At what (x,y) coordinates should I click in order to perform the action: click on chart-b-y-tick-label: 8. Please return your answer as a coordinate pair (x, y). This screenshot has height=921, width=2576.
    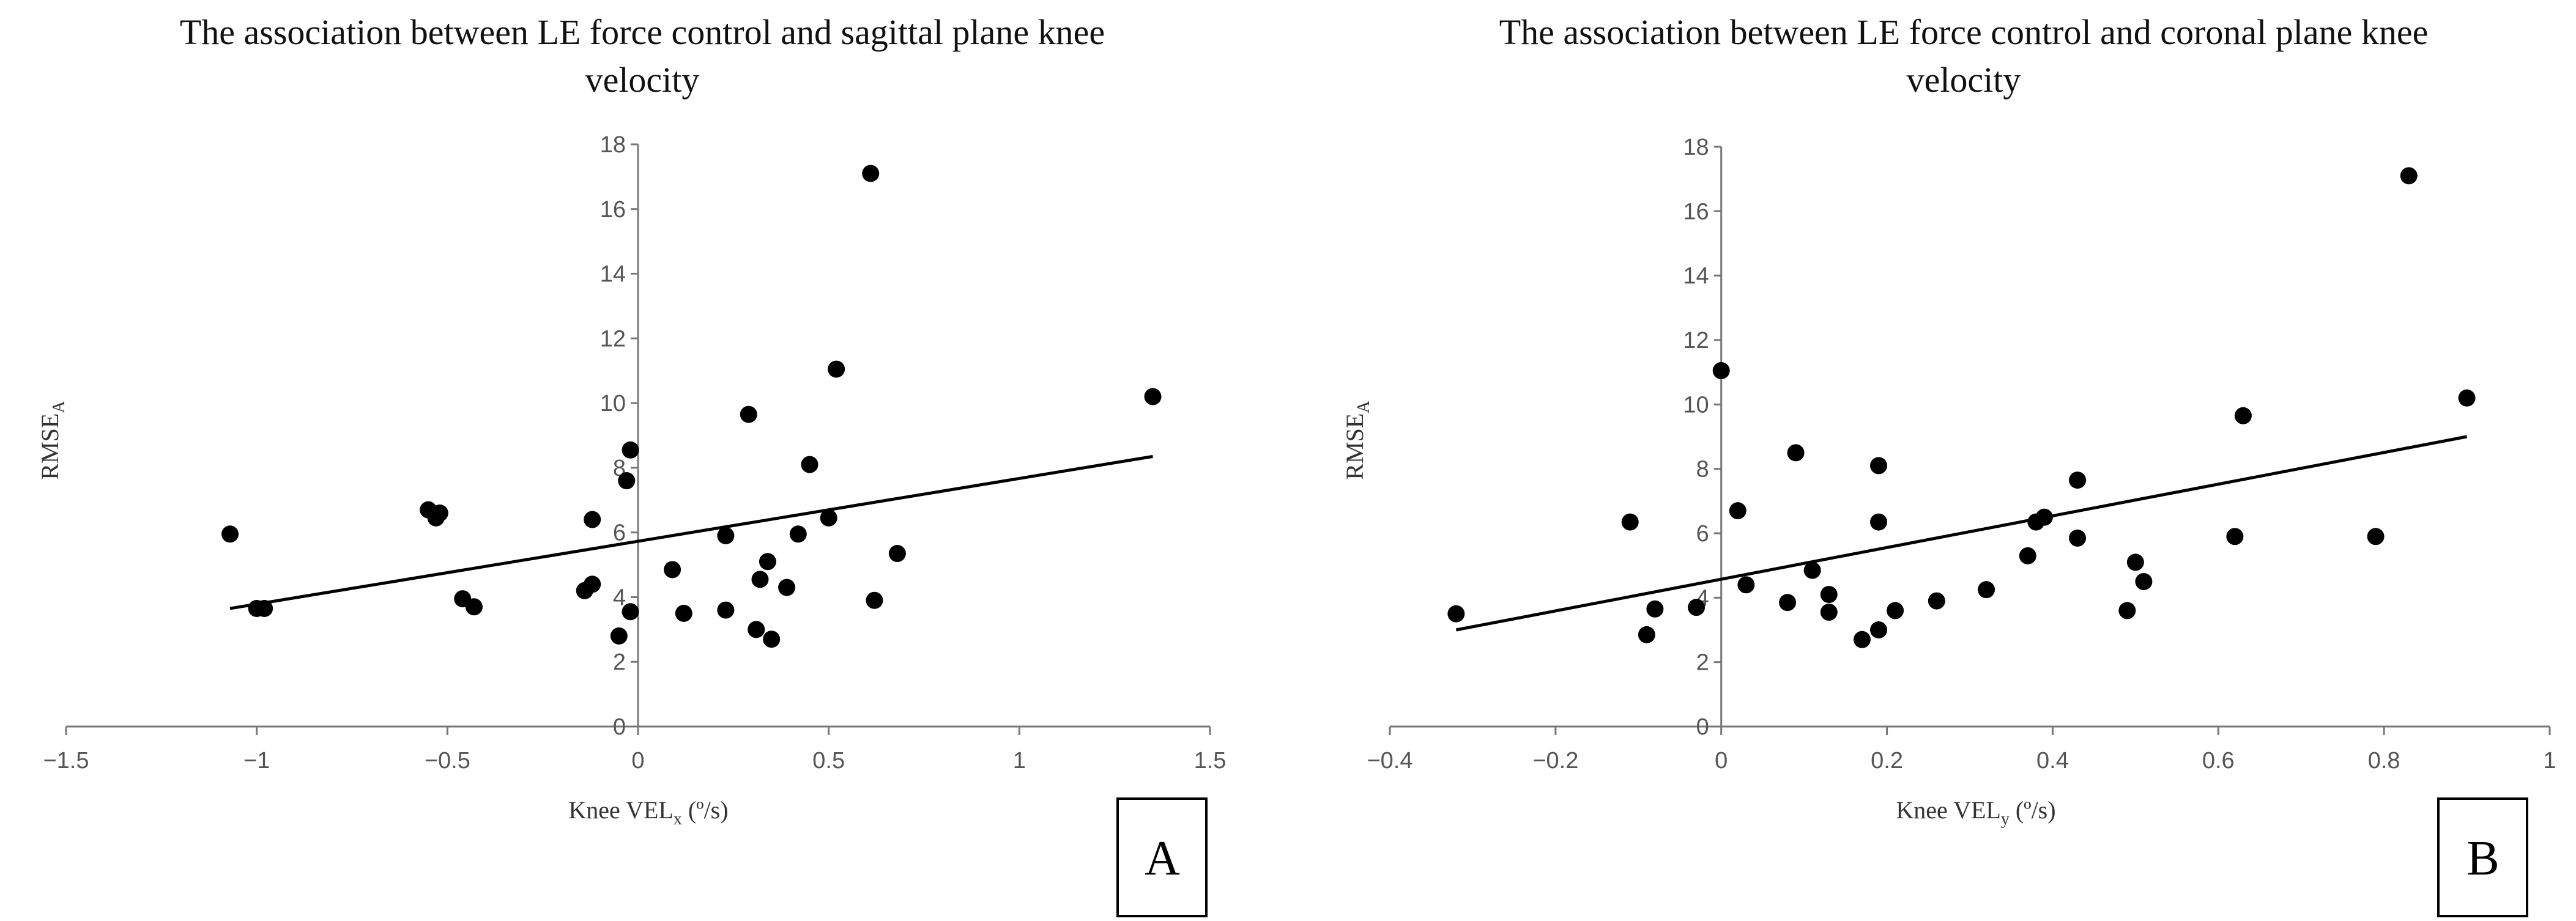
    Looking at the image, I should click on (1702, 470).